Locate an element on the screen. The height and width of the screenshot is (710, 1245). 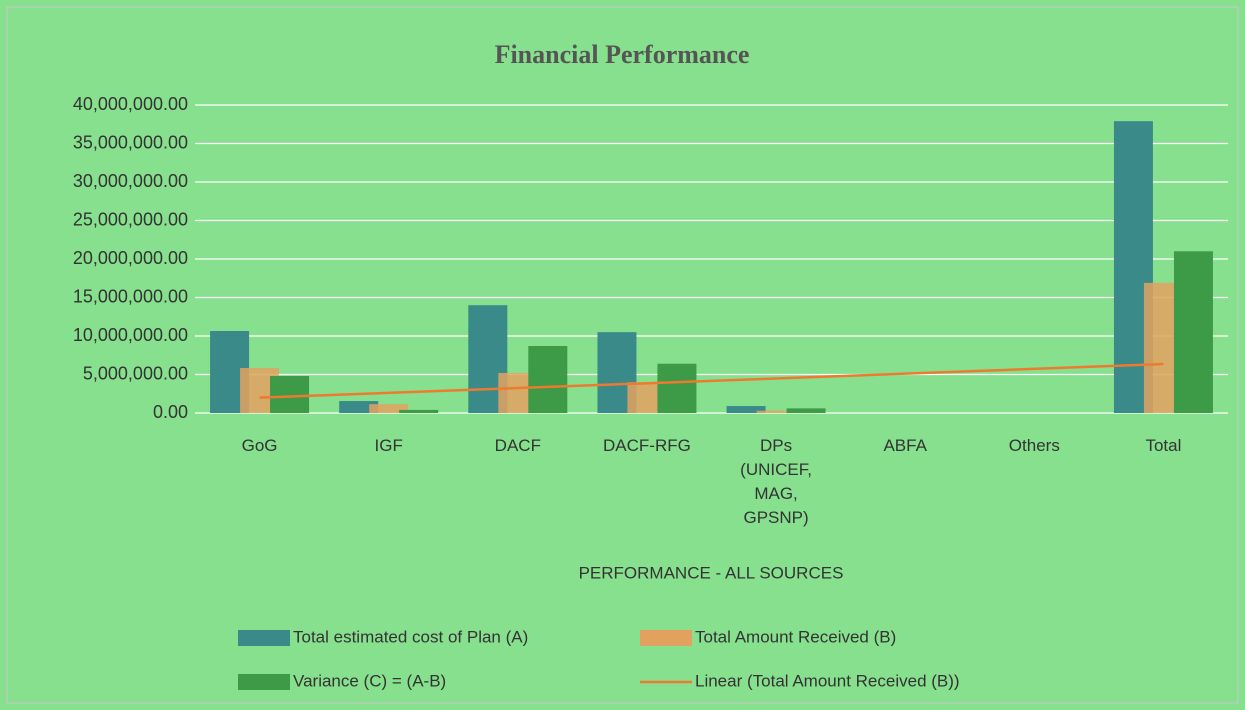
y-tick-label: 5,000,000.00 is located at coordinates (135, 373).